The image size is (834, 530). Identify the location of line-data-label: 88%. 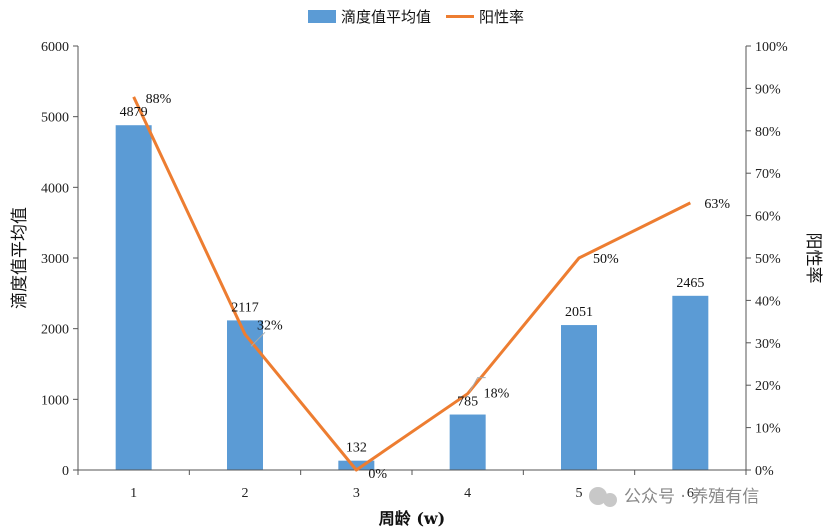
(159, 99).